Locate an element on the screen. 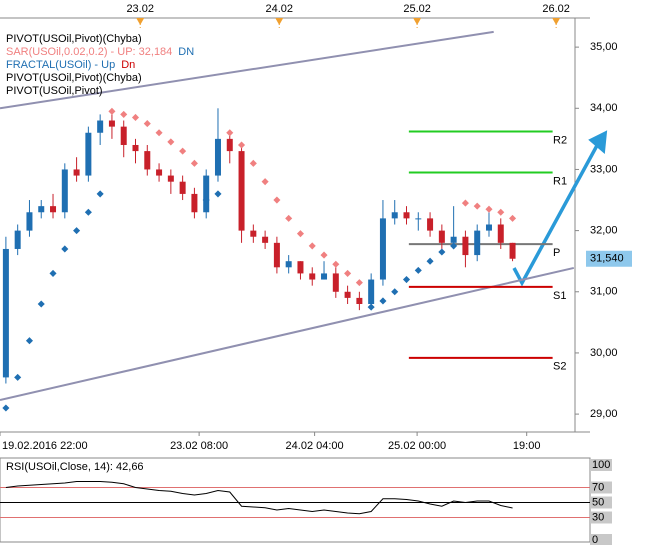 The width and height of the screenshot is (646, 545). last-price-label: 31,540 is located at coordinates (607, 259).